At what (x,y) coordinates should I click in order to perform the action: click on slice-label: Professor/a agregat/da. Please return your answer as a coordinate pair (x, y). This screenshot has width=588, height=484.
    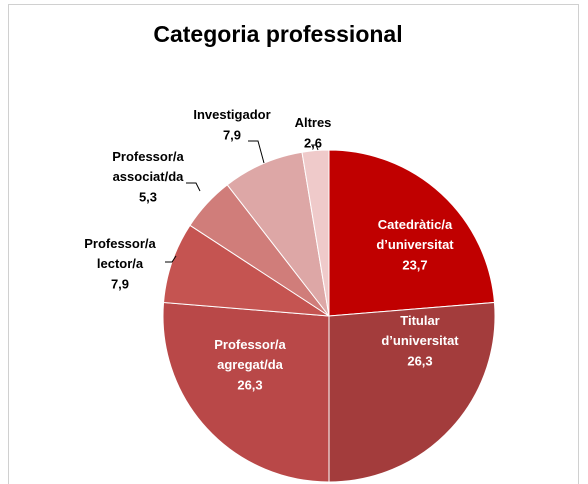
    Looking at the image, I should click on (250, 354).